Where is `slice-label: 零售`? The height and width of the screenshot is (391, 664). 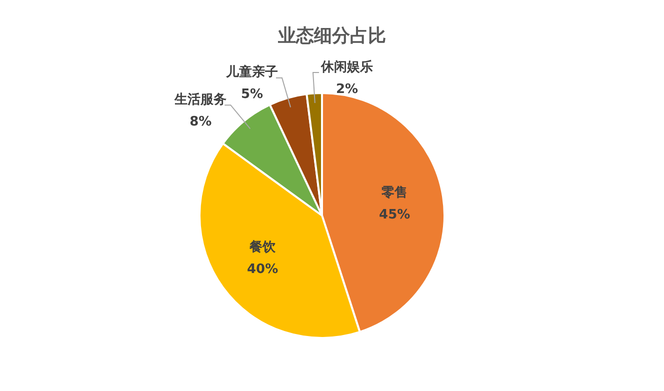 slice-label: 零售 is located at coordinates (394, 192).